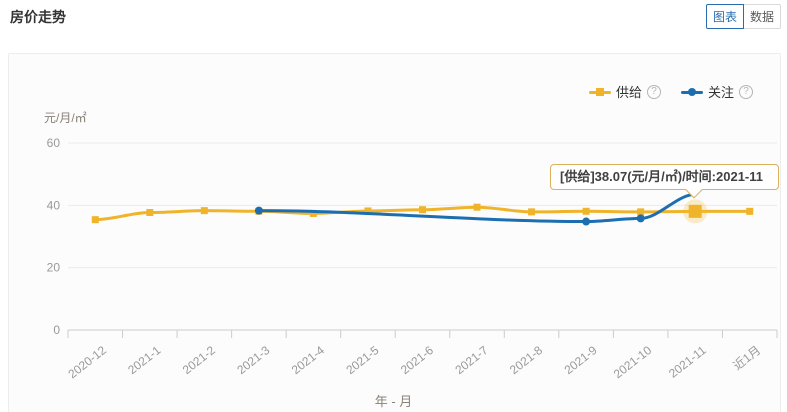 The image size is (787, 412). What do you see at coordinates (532, 212) in the screenshot?
I see `data-point-供给-2021-8` at bounding box center [532, 212].